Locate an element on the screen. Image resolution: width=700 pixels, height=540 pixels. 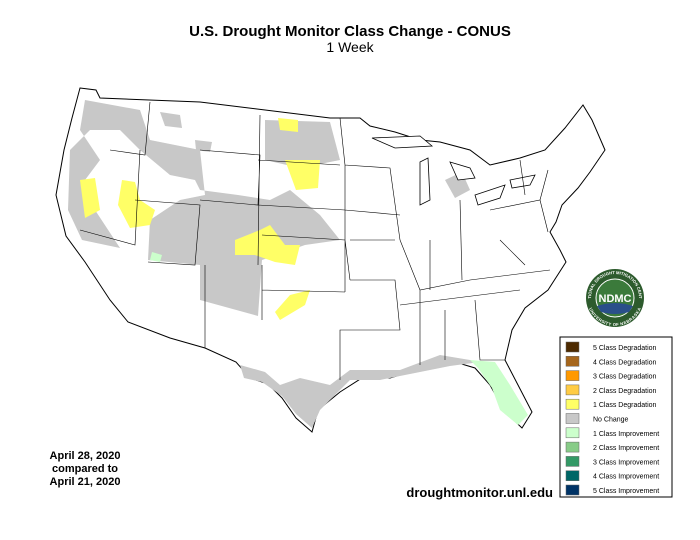
date-note: April 28, 2020 is located at coordinates (85, 456).